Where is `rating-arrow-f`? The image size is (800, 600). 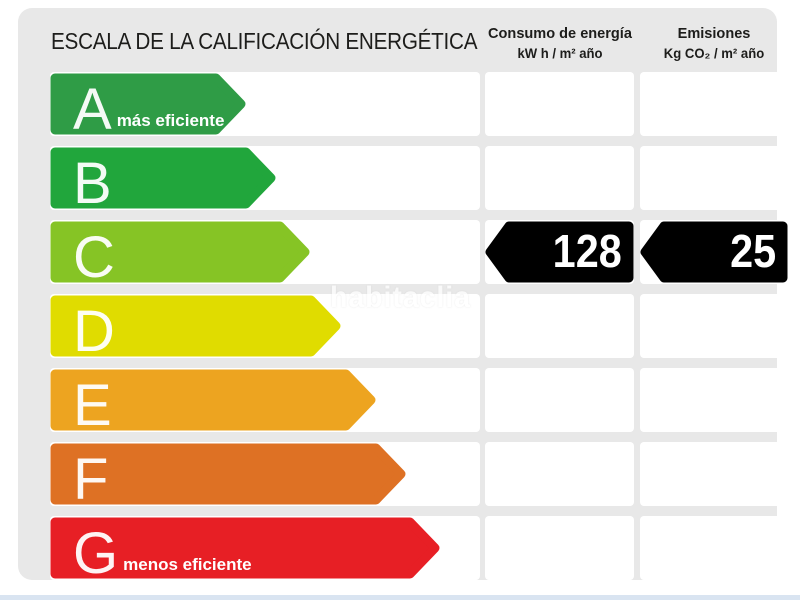 rating-arrow-f is located at coordinates (228, 474).